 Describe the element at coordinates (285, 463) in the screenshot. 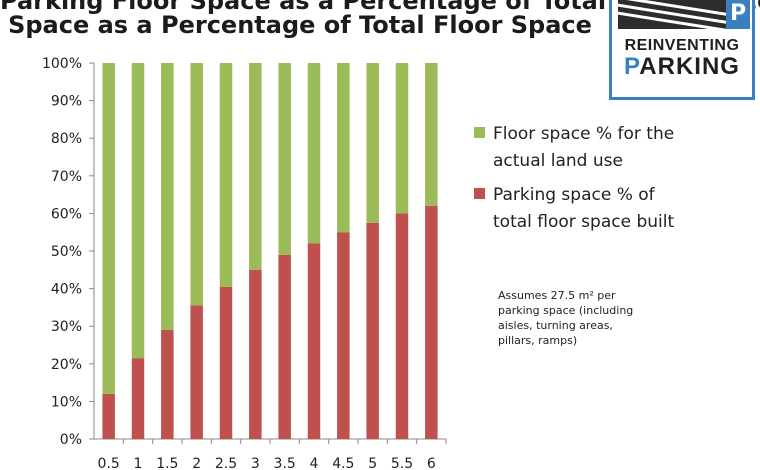

I see `x-tick-label: 3.5` at that location.